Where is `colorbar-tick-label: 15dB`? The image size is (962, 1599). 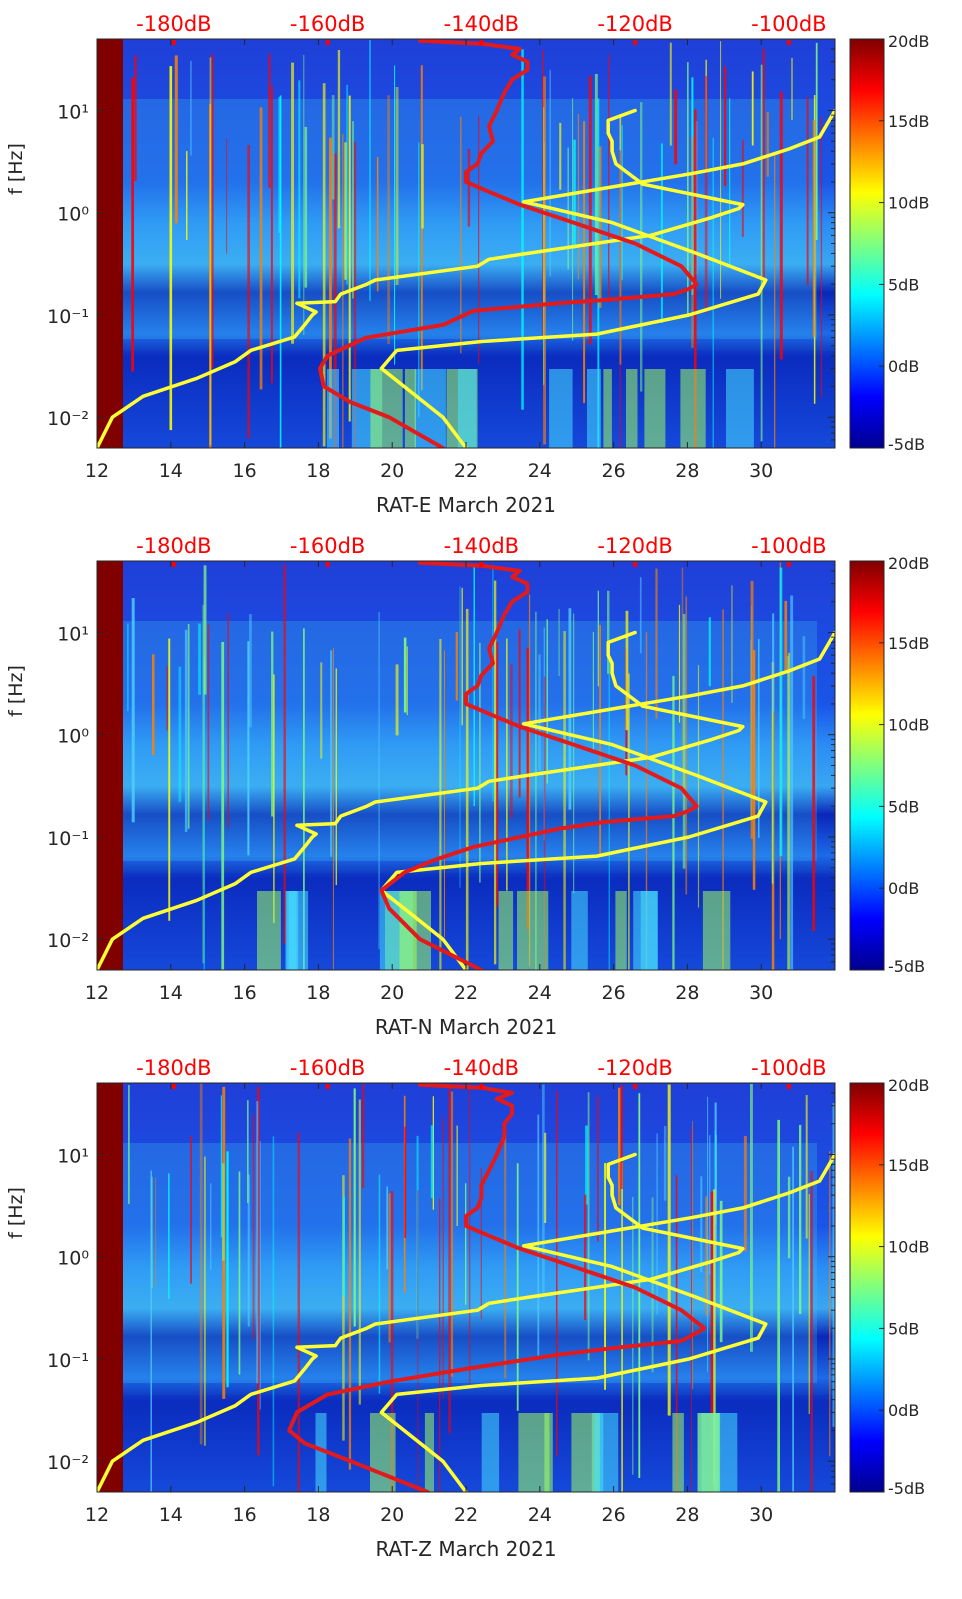 colorbar-tick-label: 15dB is located at coordinates (909, 643).